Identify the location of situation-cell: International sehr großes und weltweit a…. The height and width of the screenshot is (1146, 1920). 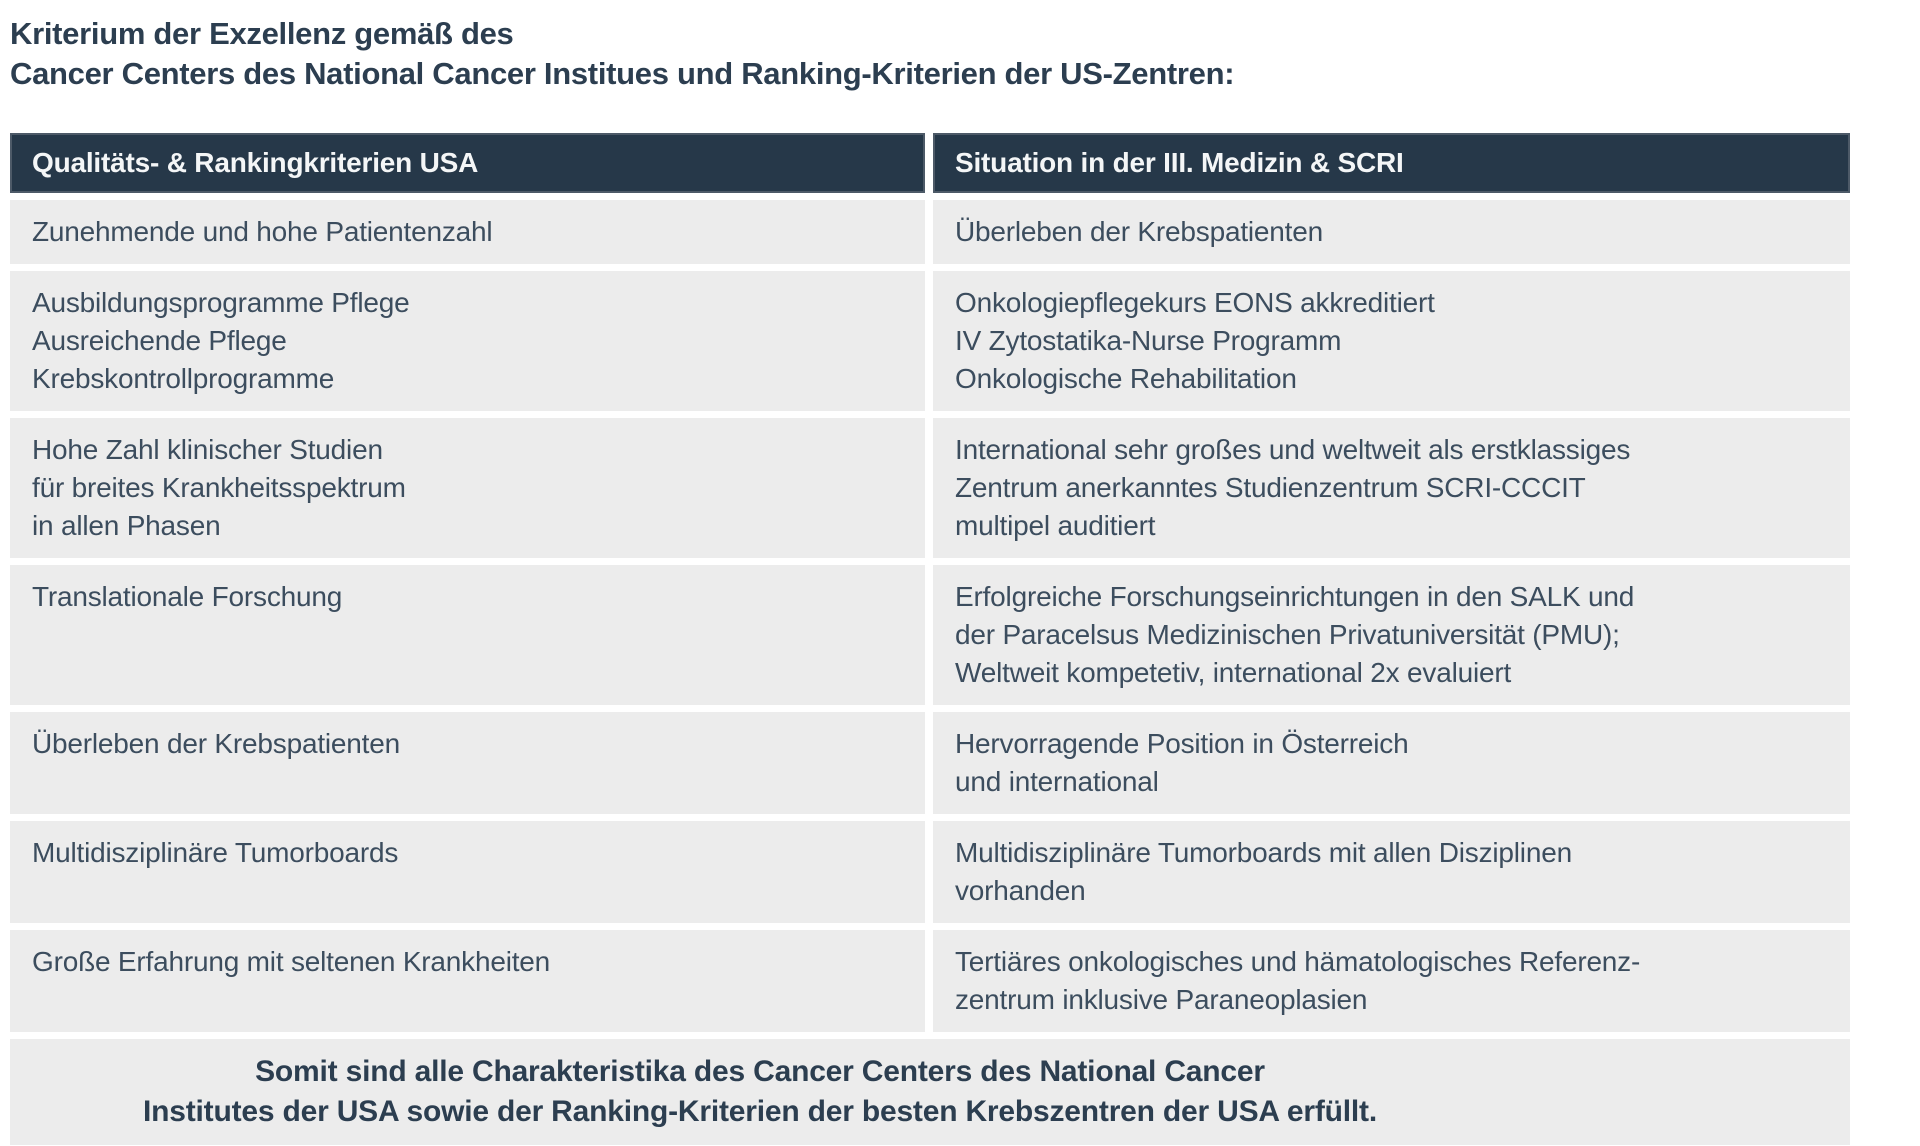
(1391, 488).